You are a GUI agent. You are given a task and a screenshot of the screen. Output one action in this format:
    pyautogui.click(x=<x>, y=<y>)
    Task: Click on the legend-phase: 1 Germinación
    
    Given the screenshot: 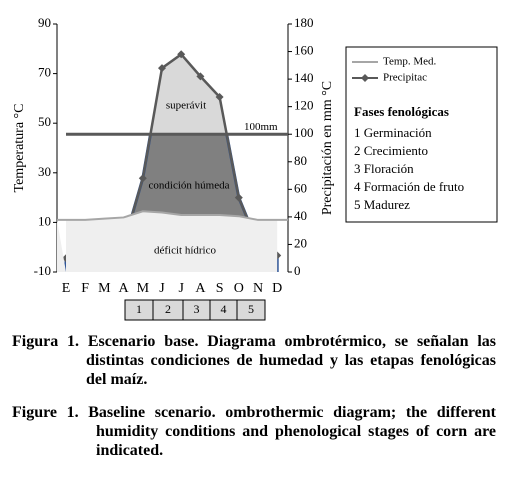 What is the action you would take?
    pyautogui.click(x=393, y=132)
    